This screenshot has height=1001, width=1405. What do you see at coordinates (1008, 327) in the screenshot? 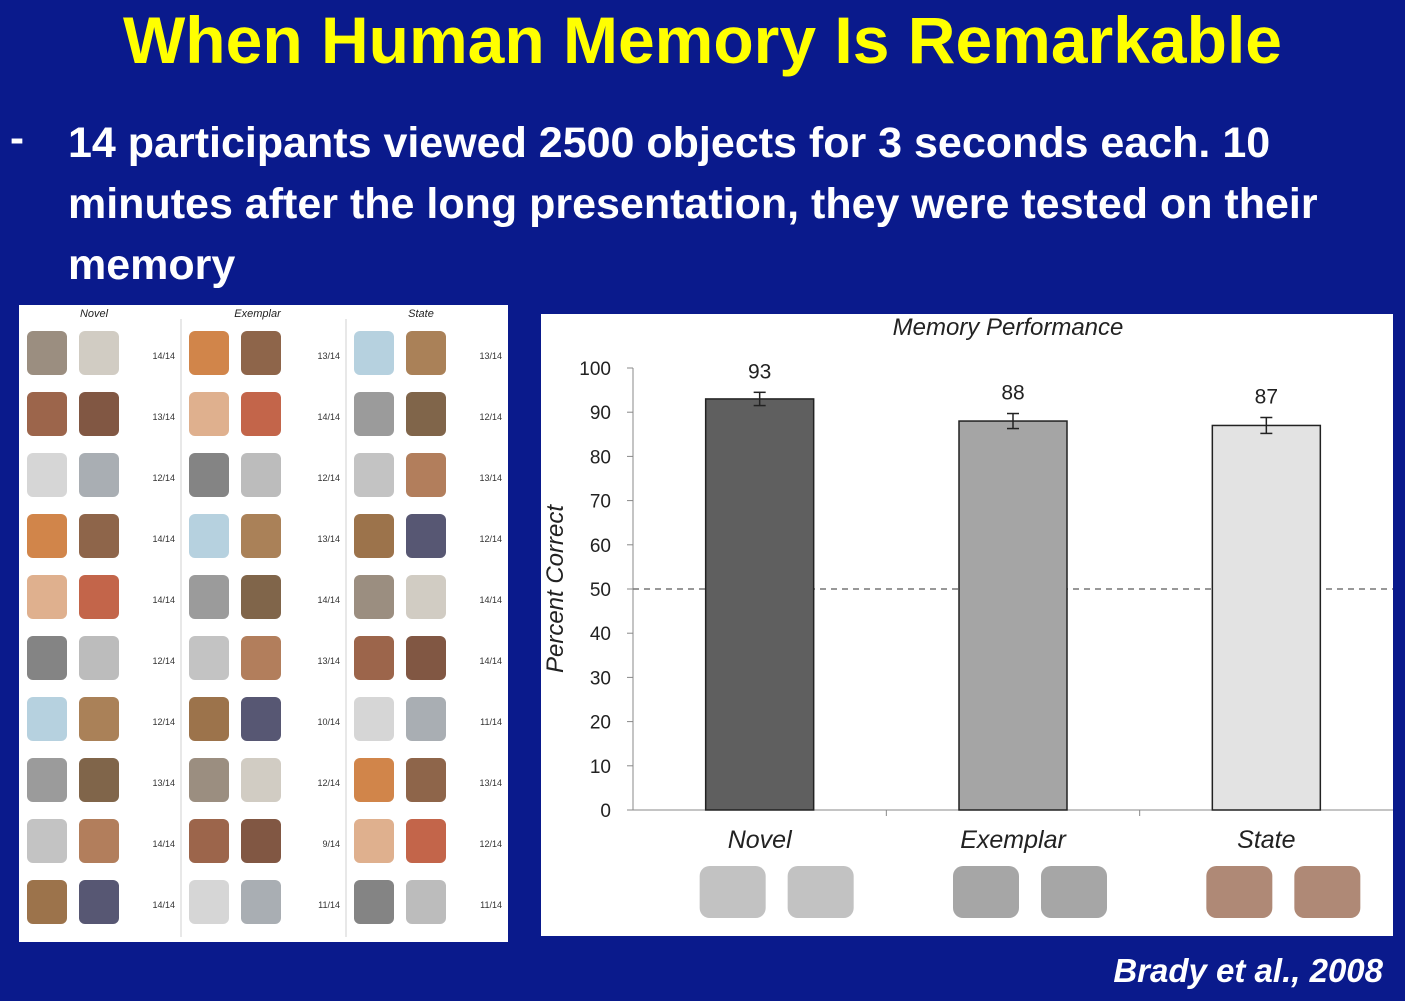
I see `chart-title: Memory Performance` at bounding box center [1008, 327].